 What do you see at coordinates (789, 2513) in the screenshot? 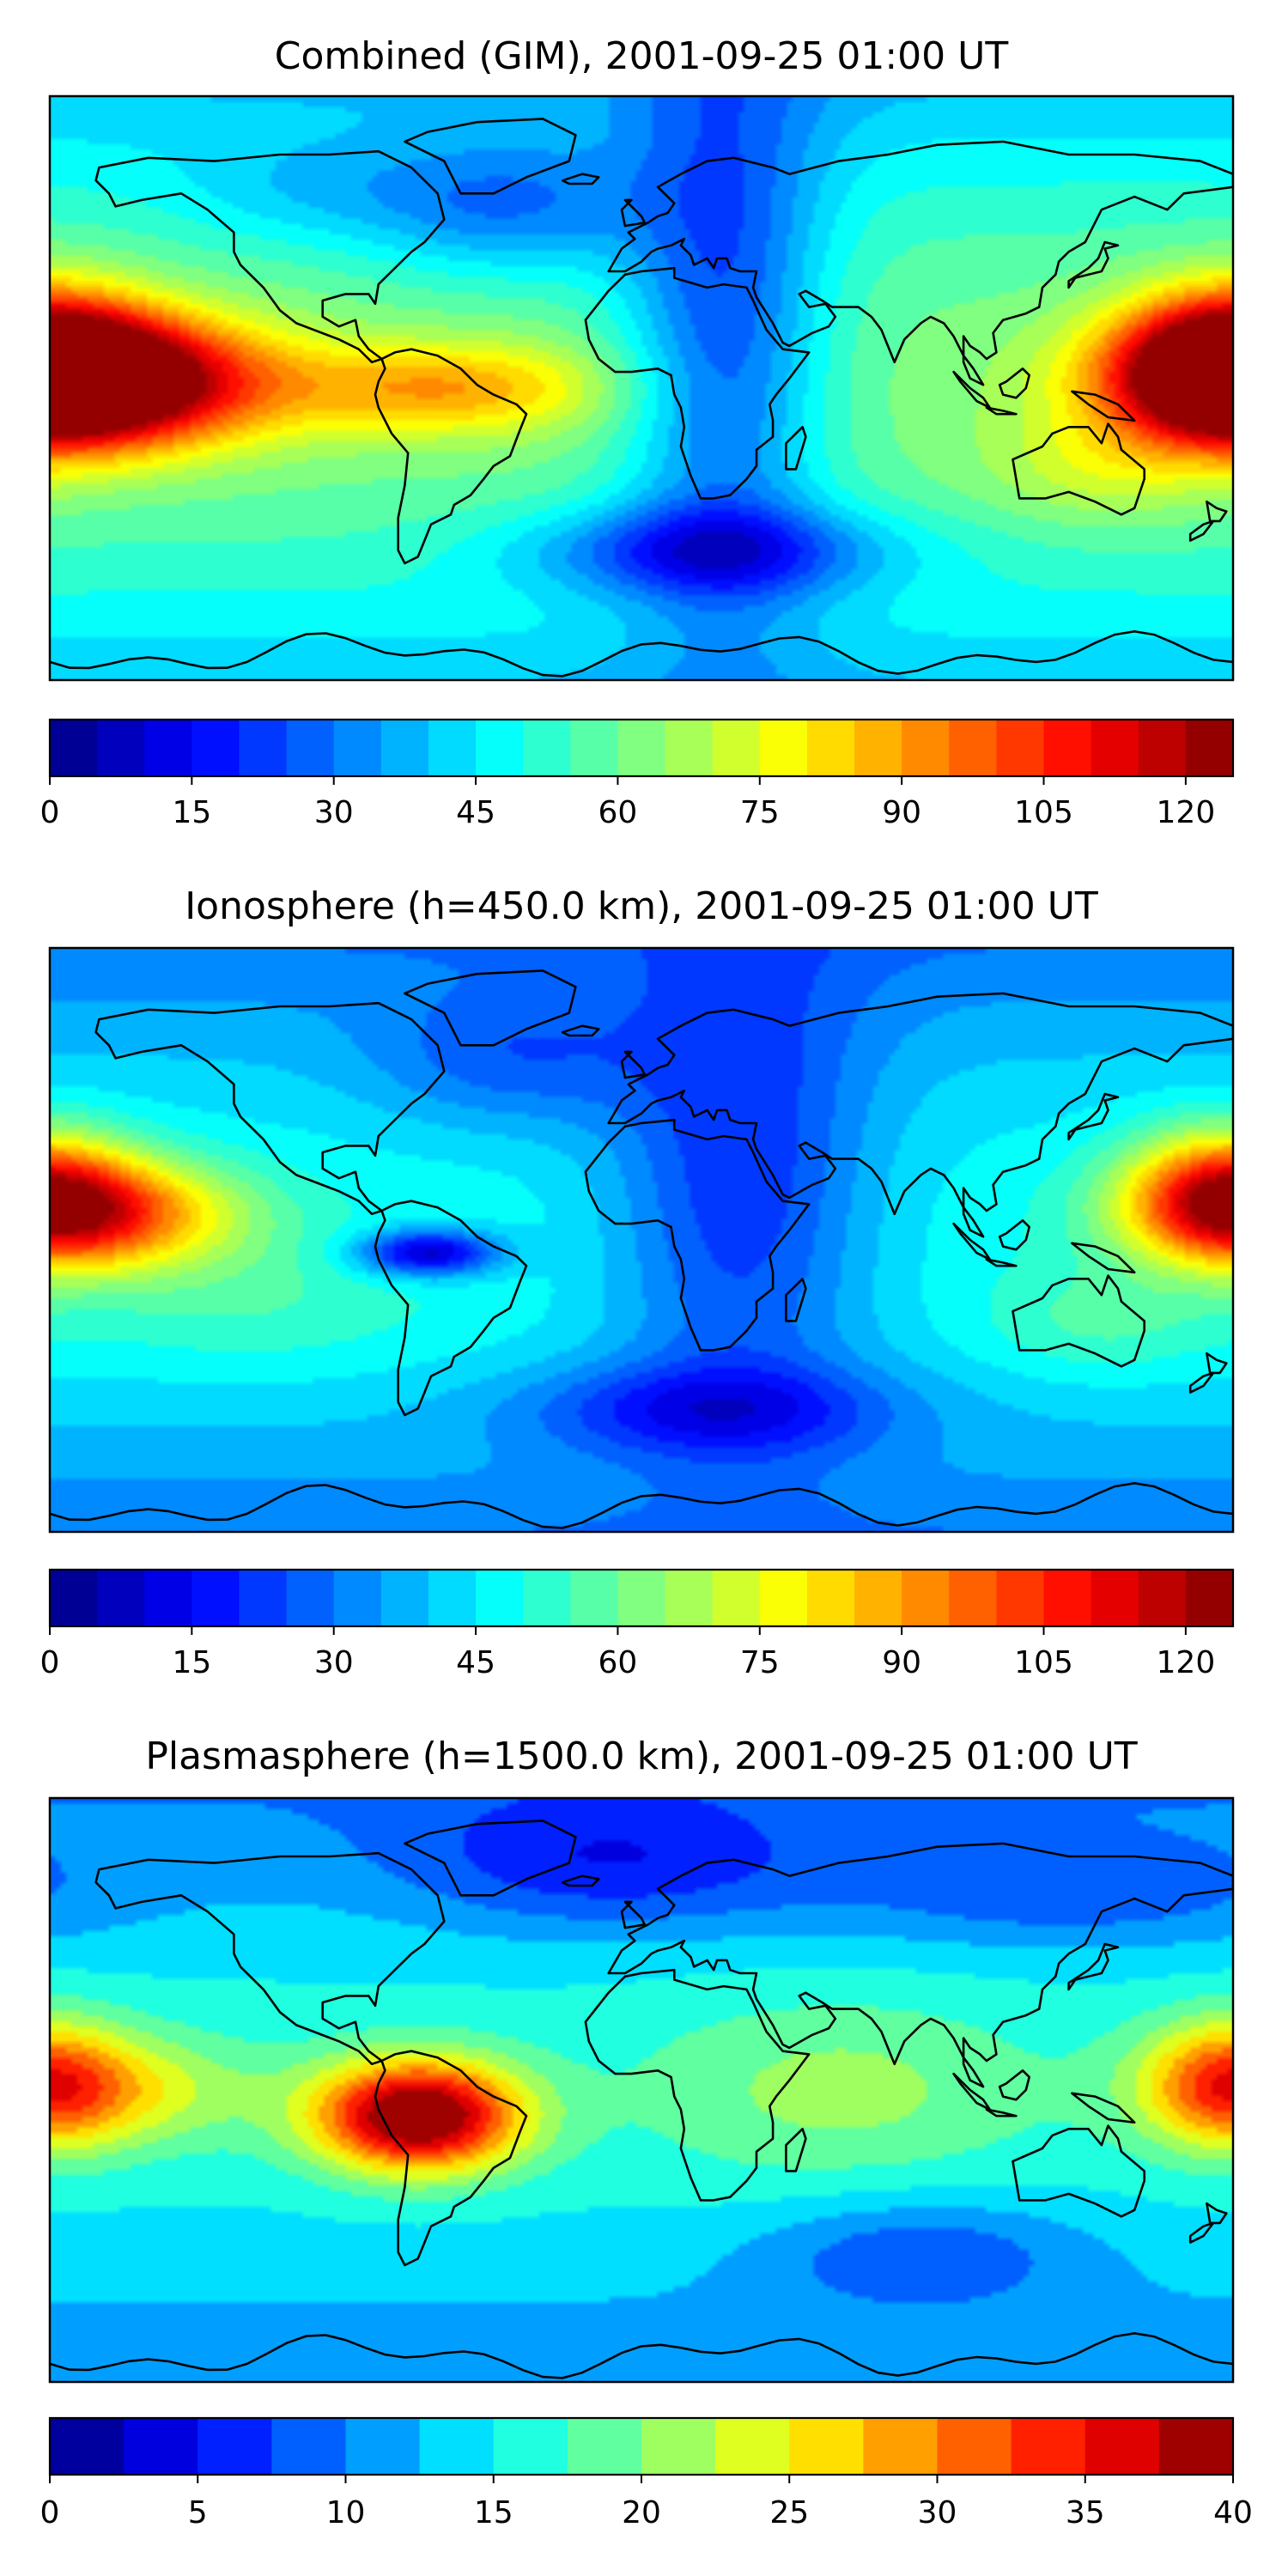
I see `colorbar-tick-label: 25` at bounding box center [789, 2513].